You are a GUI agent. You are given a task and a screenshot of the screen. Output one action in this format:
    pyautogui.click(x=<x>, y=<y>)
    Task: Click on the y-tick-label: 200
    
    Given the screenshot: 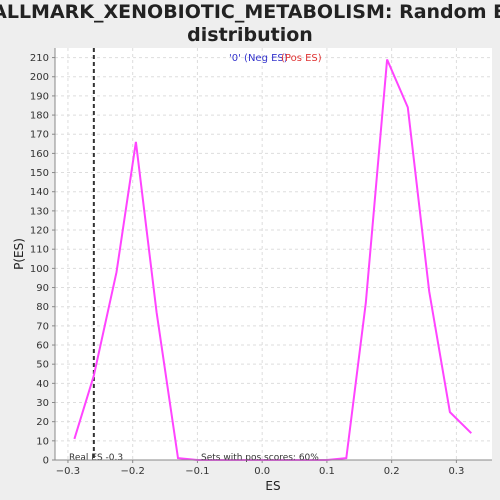 What is the action you would take?
    pyautogui.click(x=39, y=77)
    